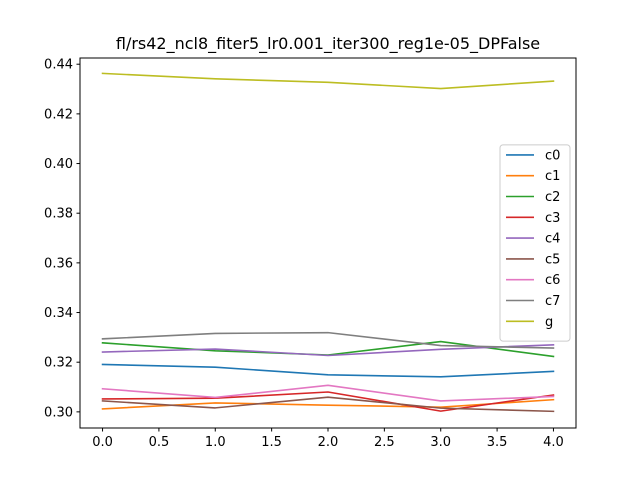 The image size is (640, 480). What do you see at coordinates (58, 214) in the screenshot?
I see `y-tick-label: 0.38` at bounding box center [58, 214].